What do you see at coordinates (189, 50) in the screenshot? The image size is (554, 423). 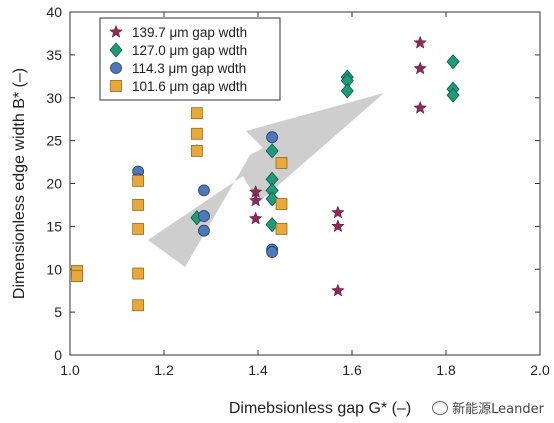 I see `legend-label: 127.0 μm gap wdth` at bounding box center [189, 50].